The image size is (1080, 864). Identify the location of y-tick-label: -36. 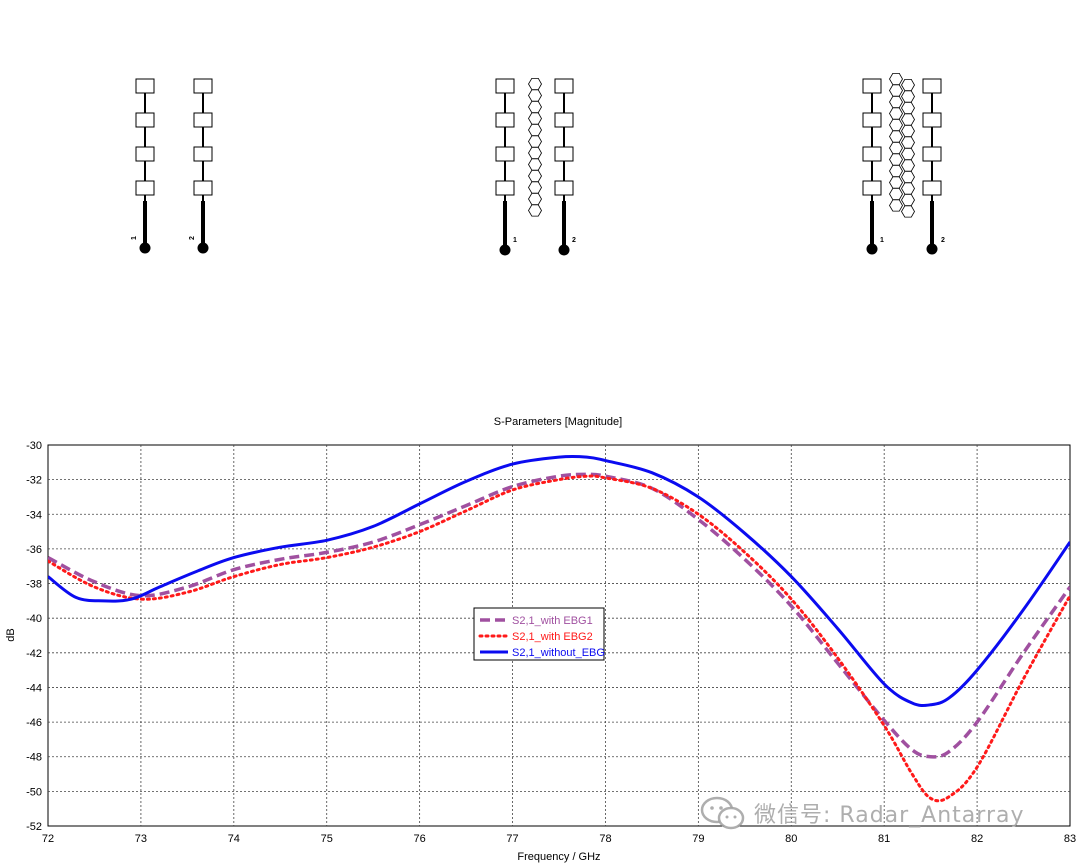
(34, 550).